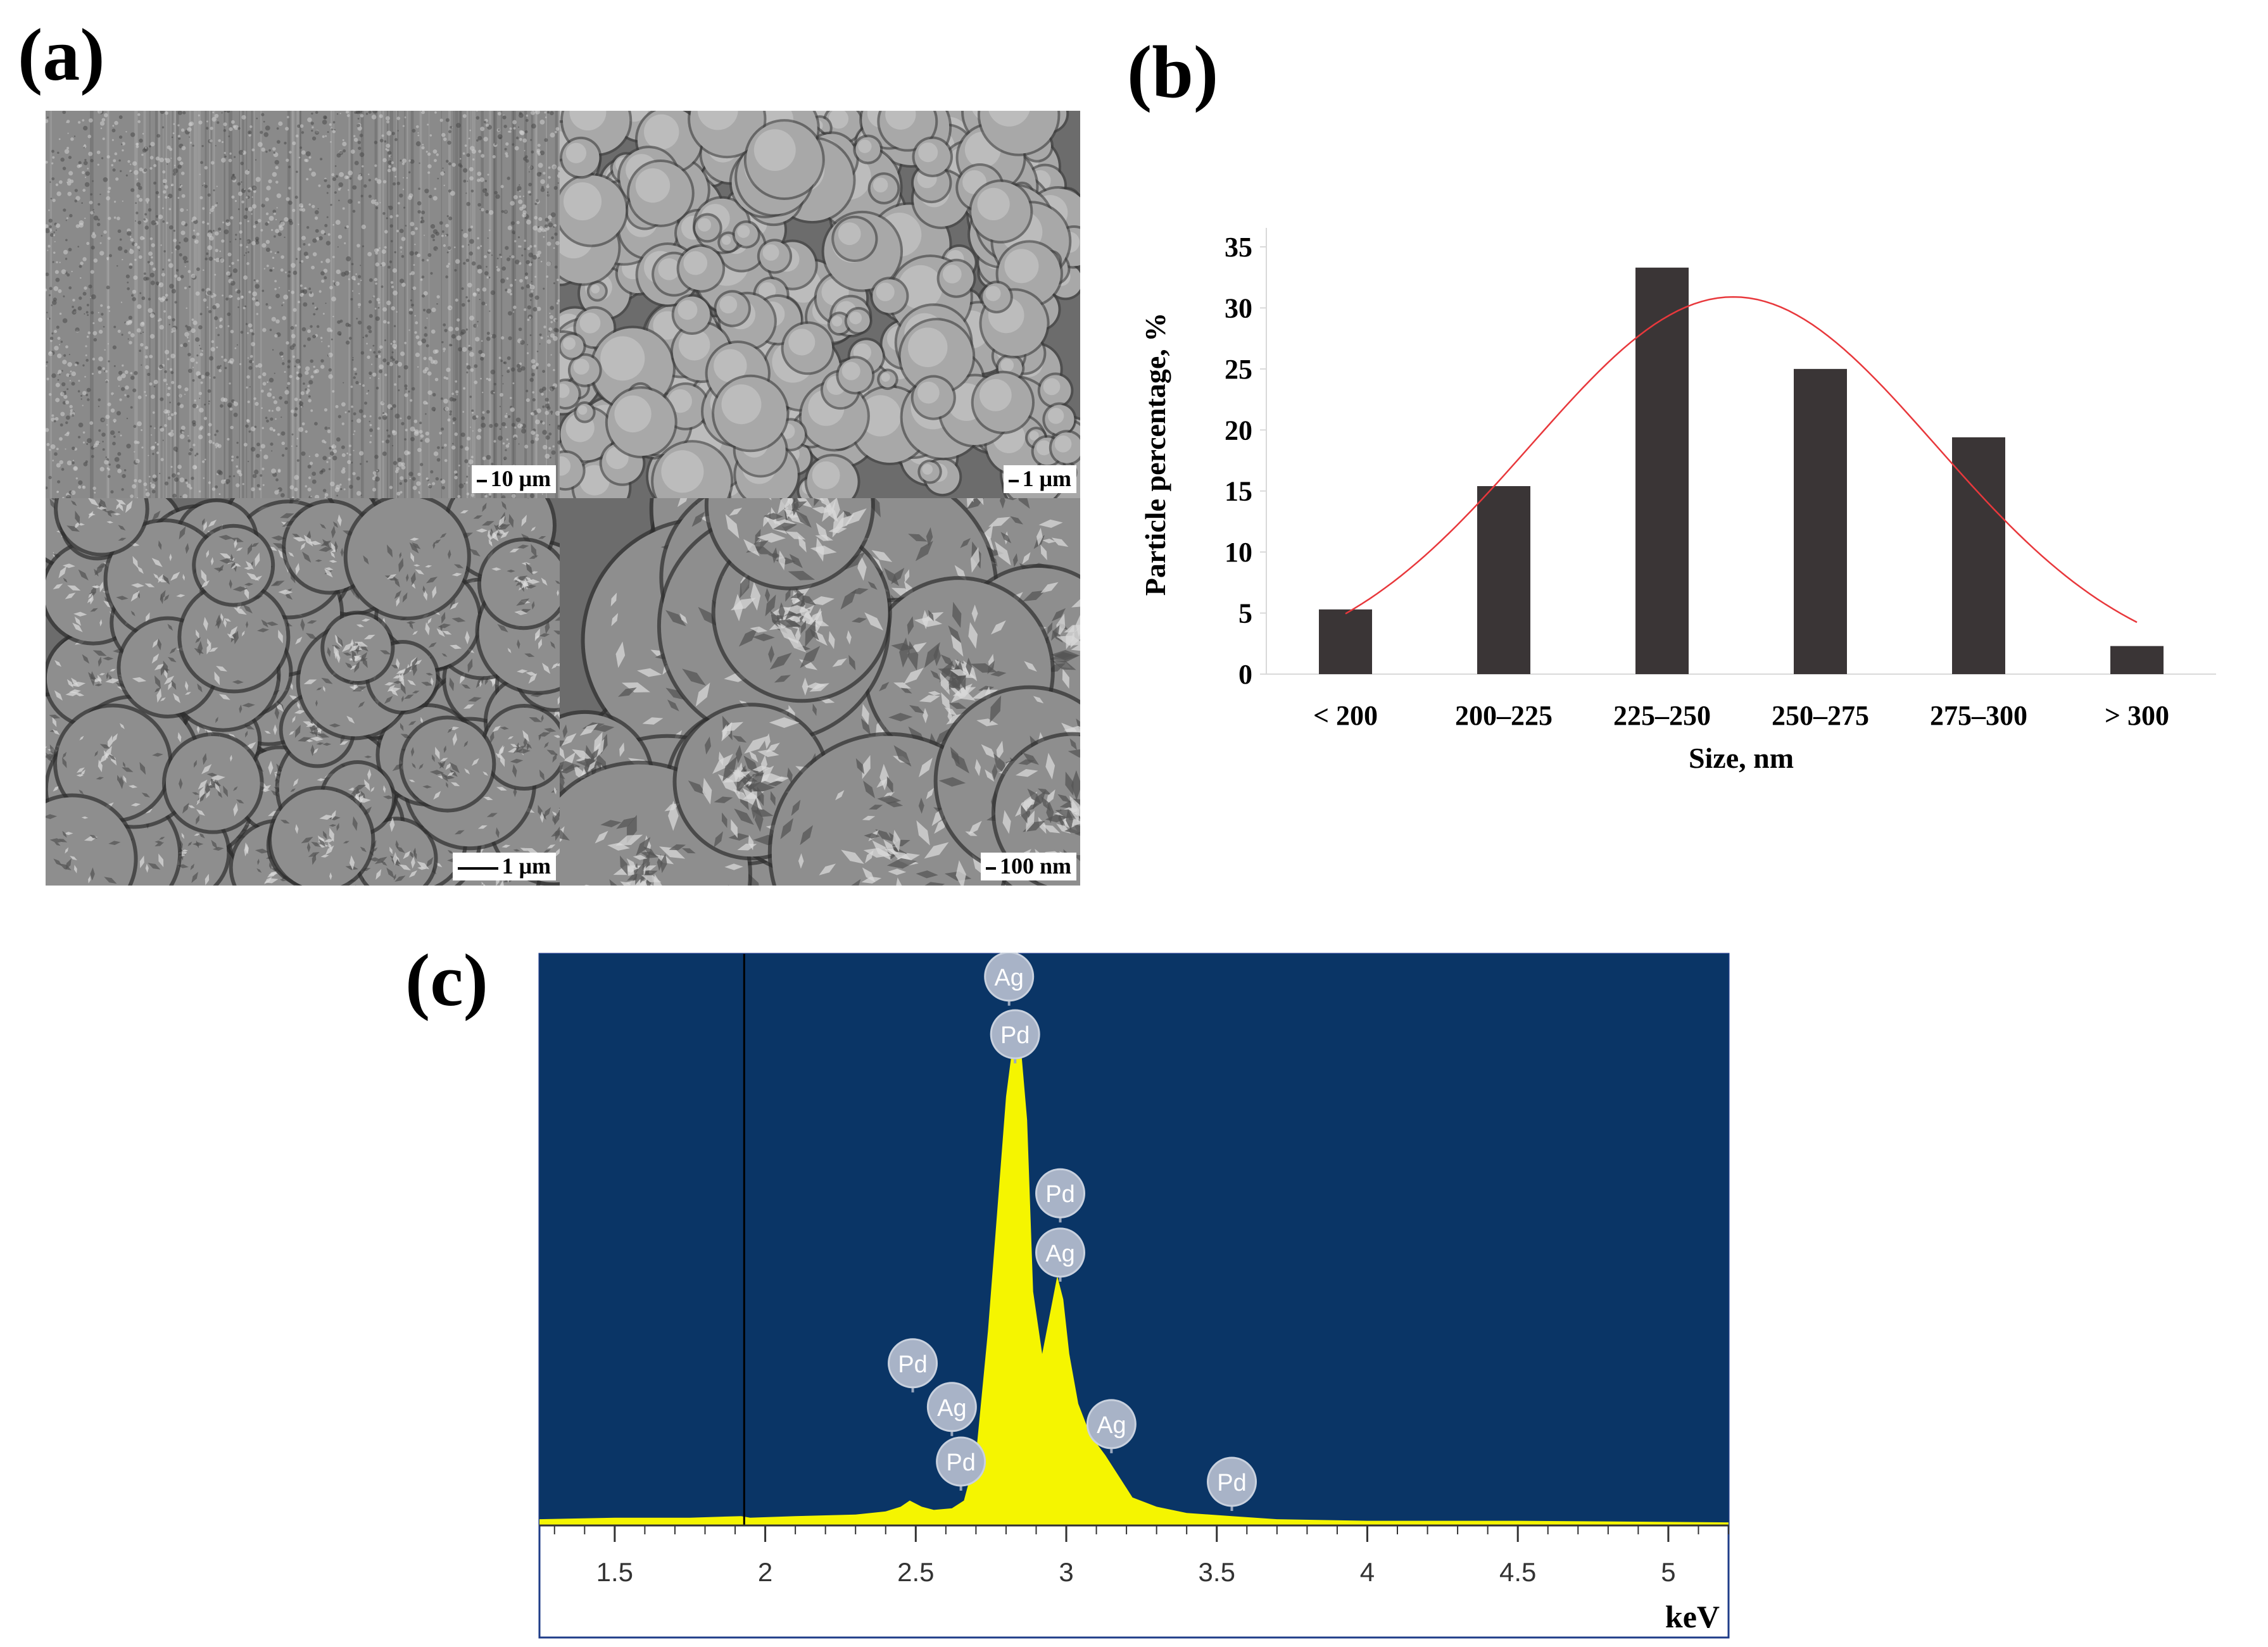 Image resolution: width=2268 pixels, height=1647 pixels. I want to click on panel-label-b: (b), so click(1173, 71).